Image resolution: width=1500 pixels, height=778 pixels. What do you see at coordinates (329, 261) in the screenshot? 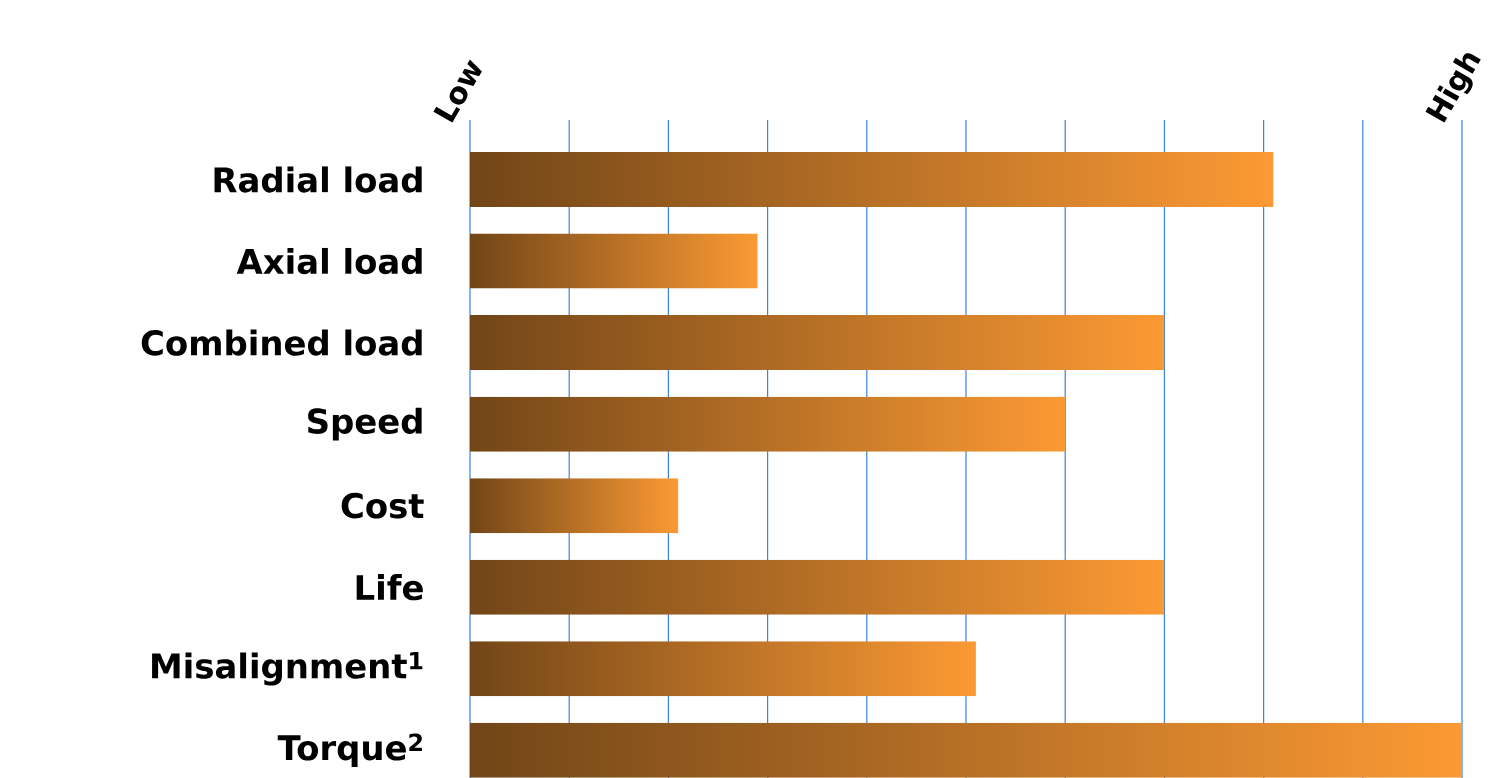
I see `y-tick-label: Axial load` at bounding box center [329, 261].